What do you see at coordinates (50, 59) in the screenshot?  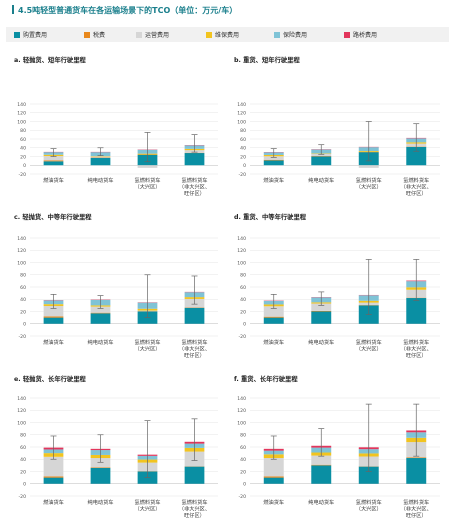 I see `panel-title: a. 轻抛货、短年行驶里程` at bounding box center [50, 59].